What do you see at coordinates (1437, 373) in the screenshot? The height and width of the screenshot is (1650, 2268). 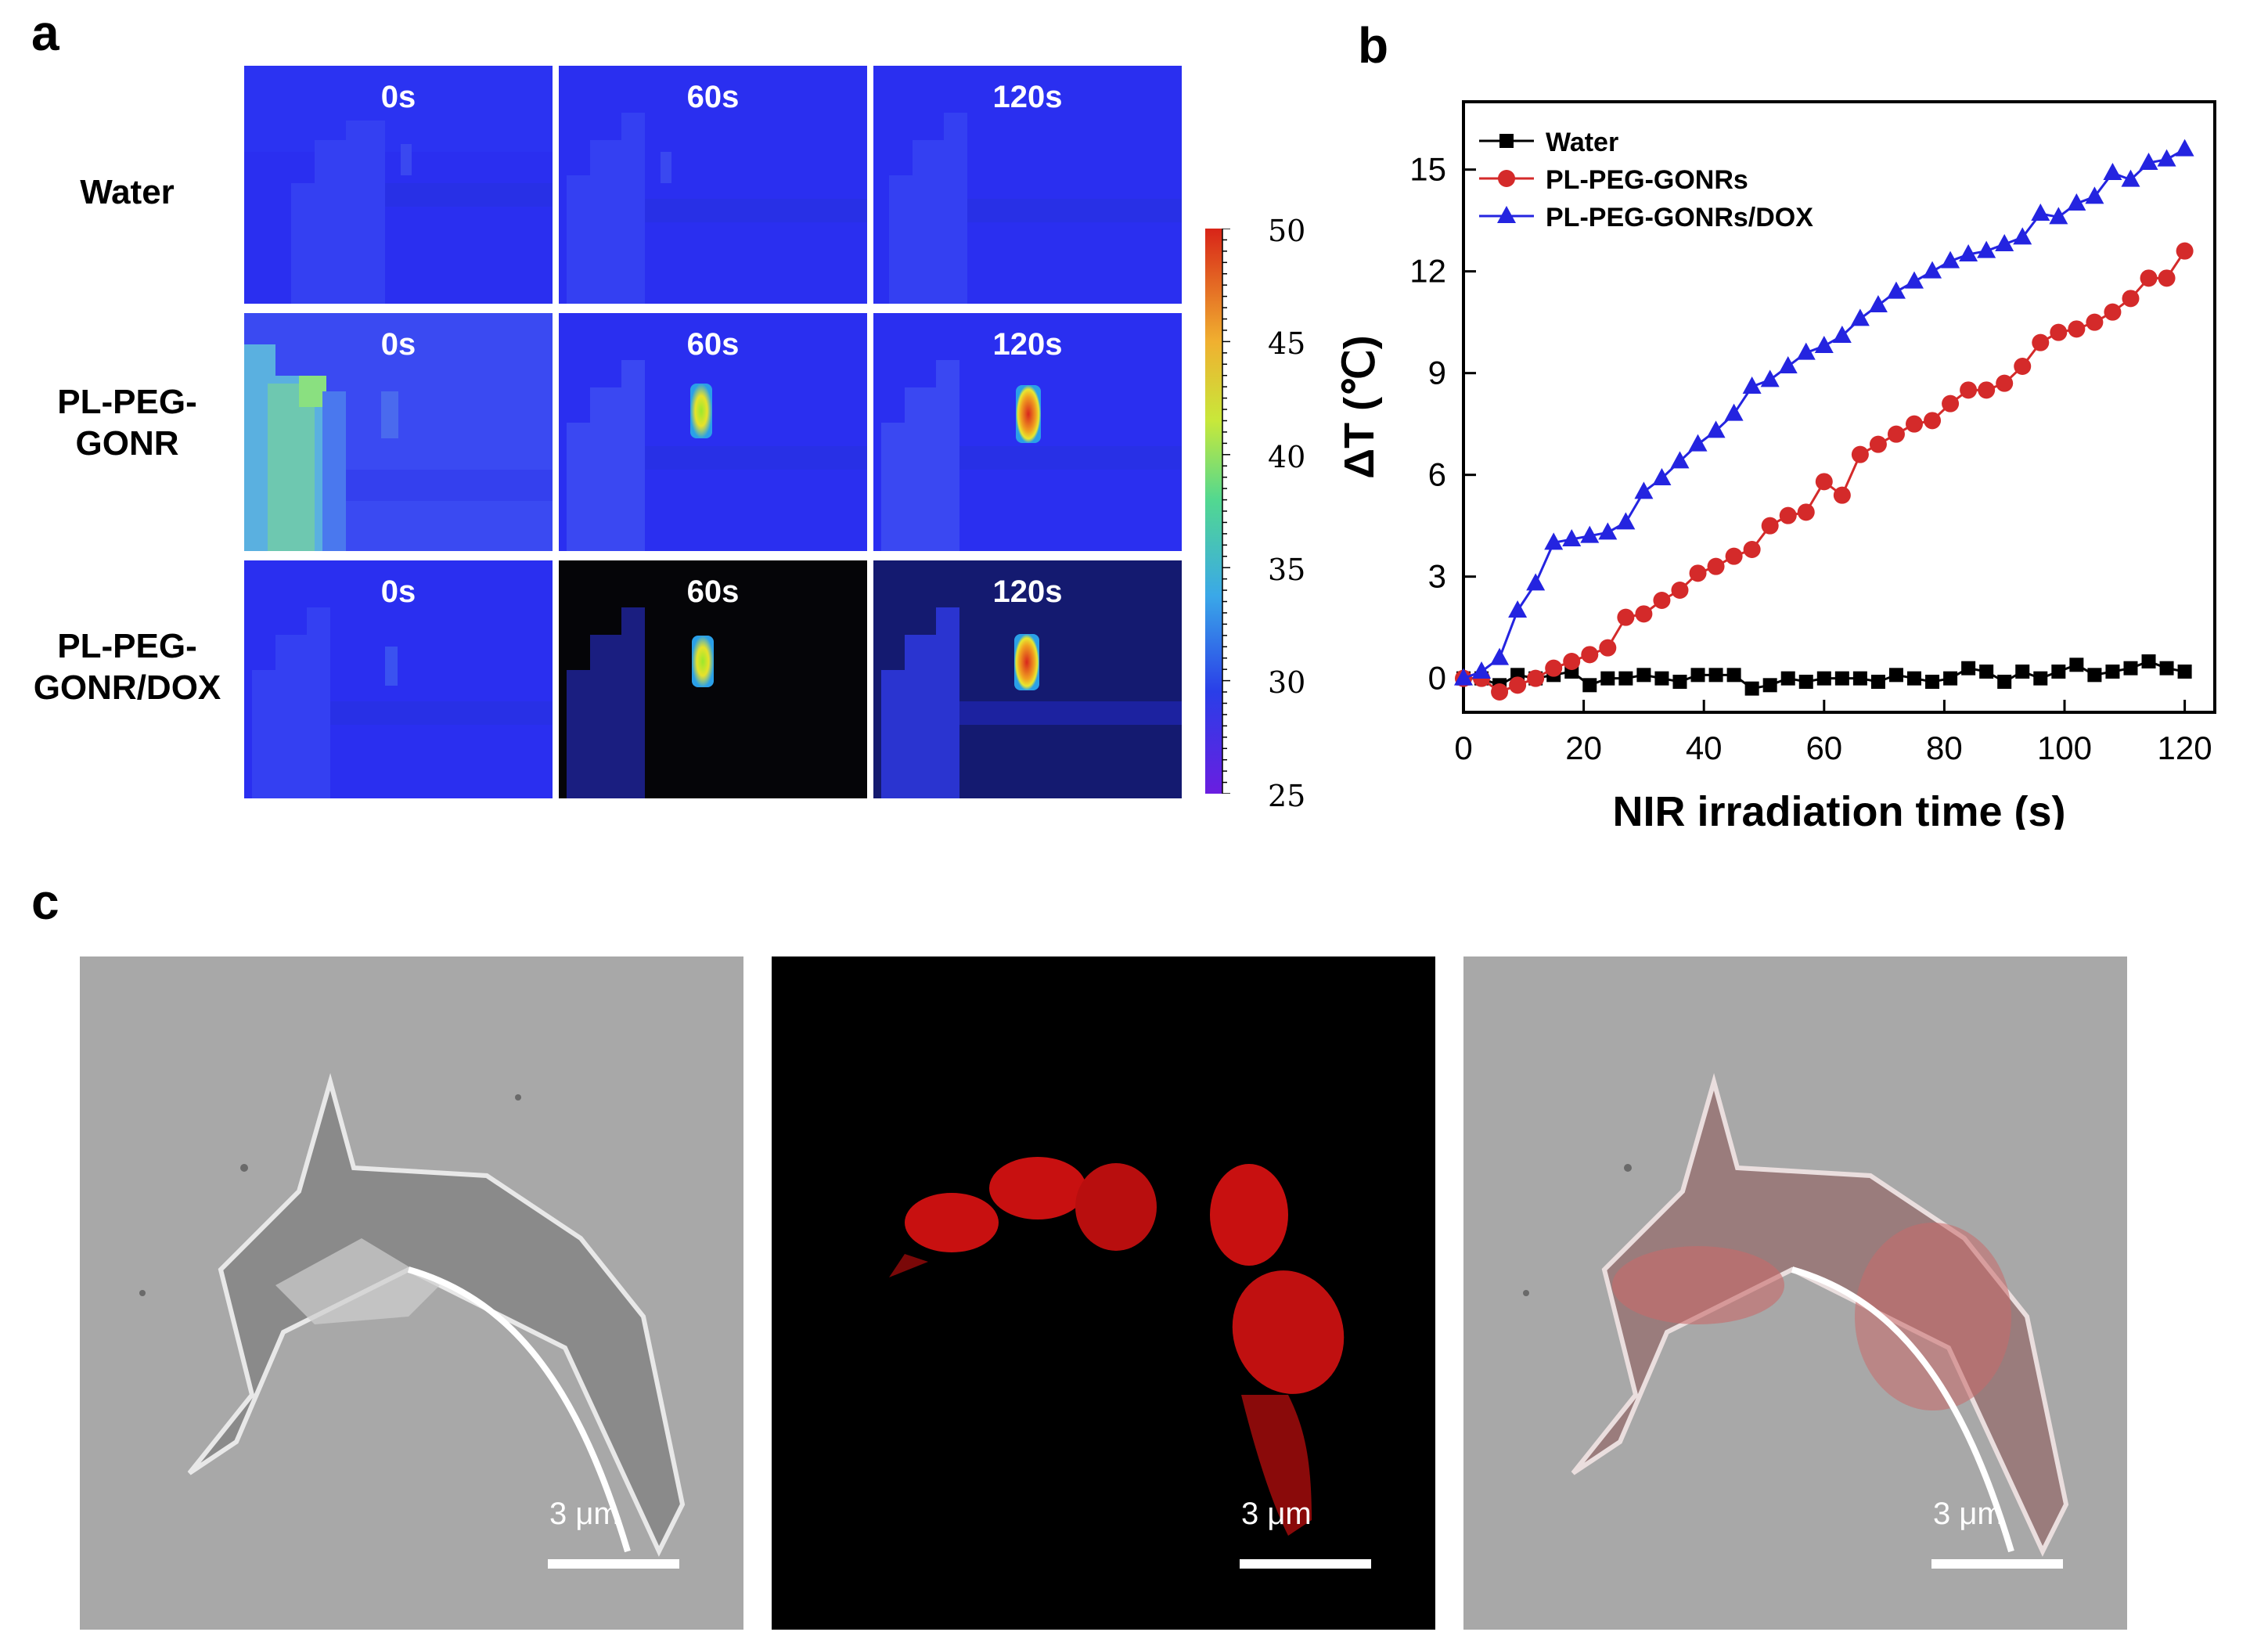 I see `y-tick-label: 9` at bounding box center [1437, 373].